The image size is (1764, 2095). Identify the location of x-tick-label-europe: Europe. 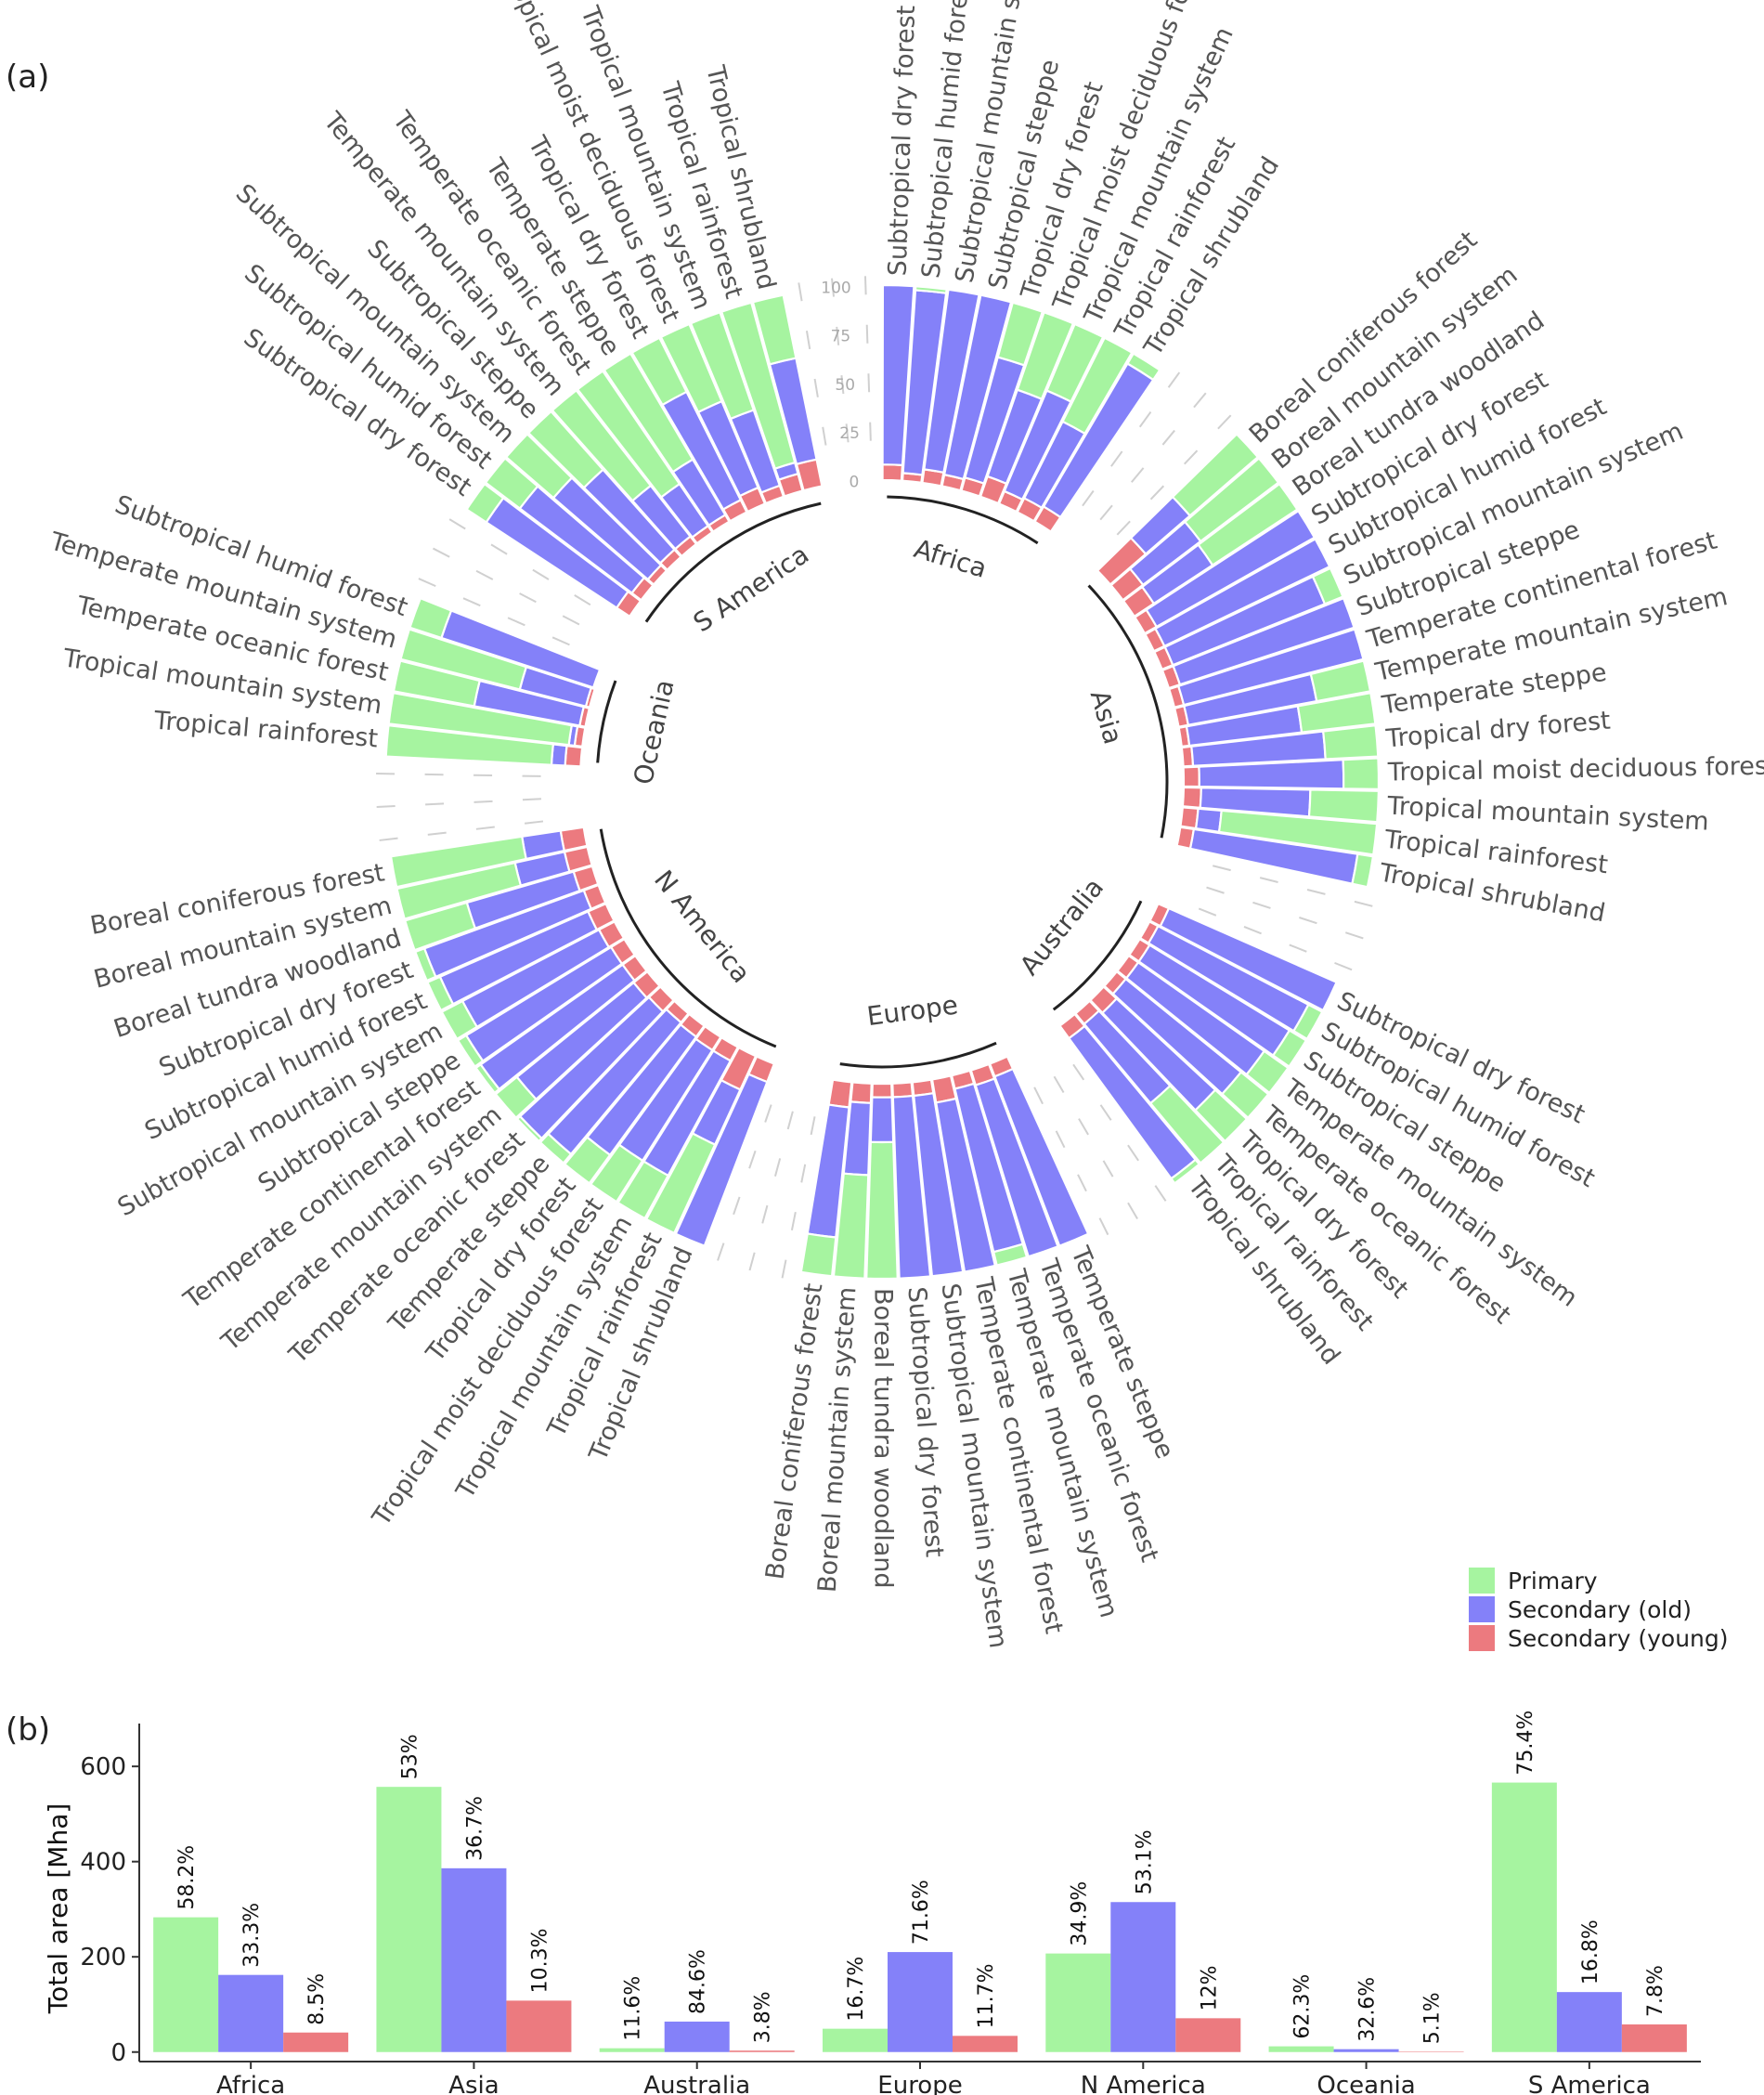
(919, 2083).